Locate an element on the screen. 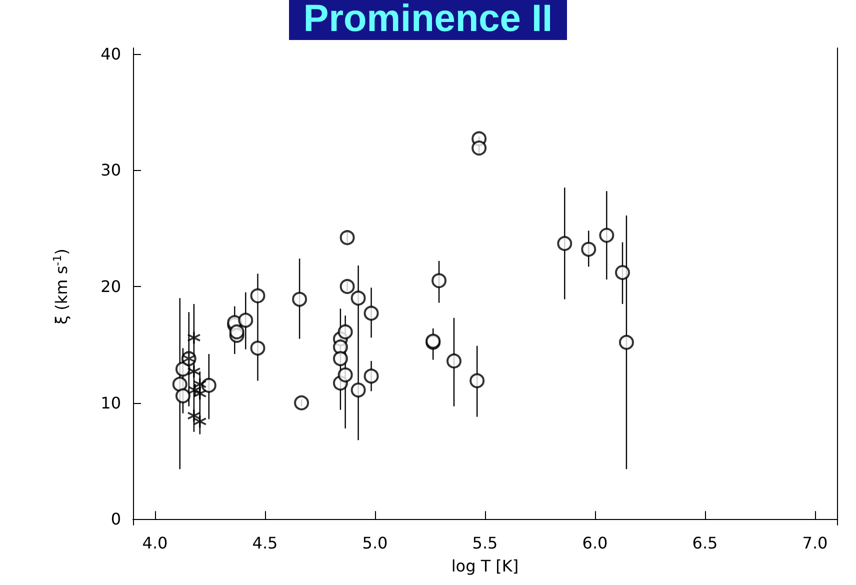  chart-title: Prominence II is located at coordinates (428, 20).